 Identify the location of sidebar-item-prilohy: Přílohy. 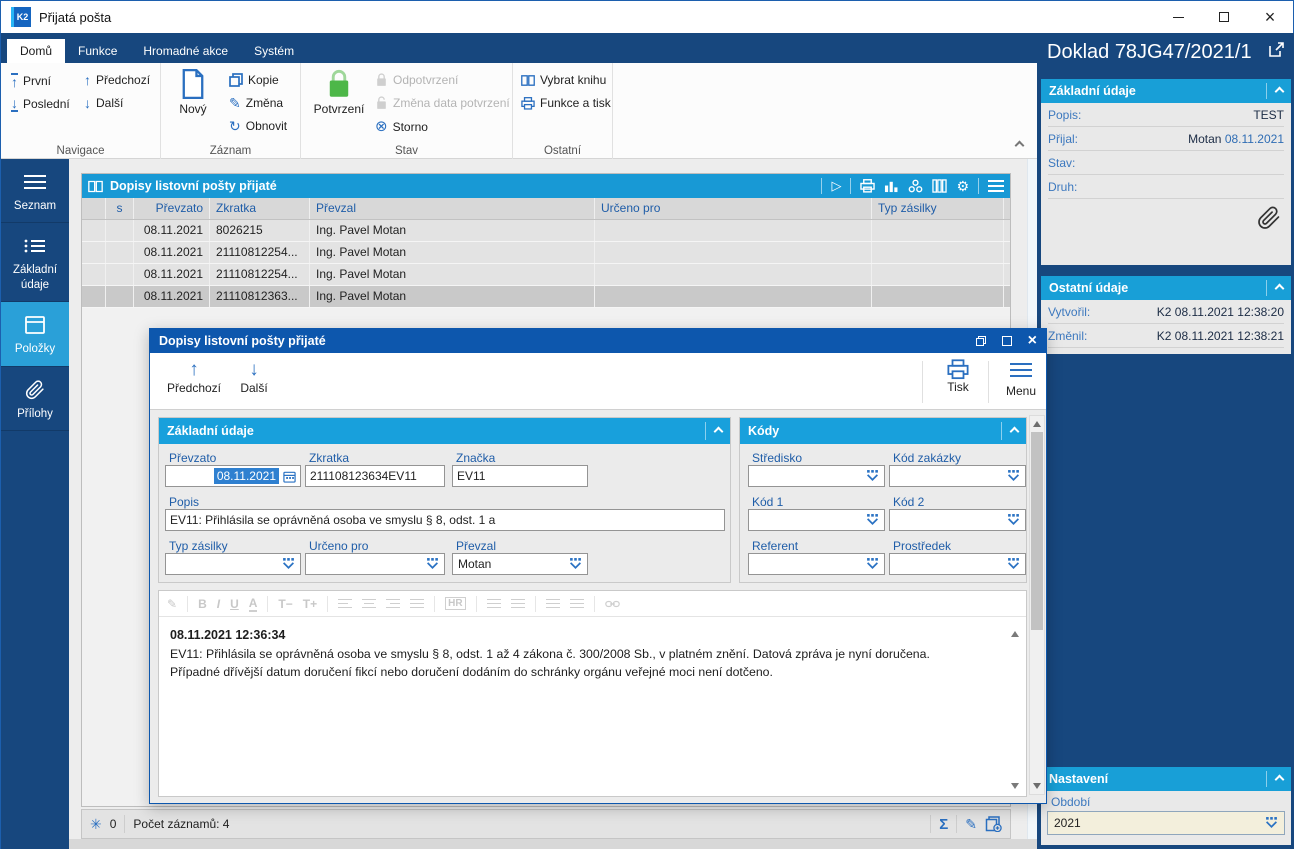
(35, 399).